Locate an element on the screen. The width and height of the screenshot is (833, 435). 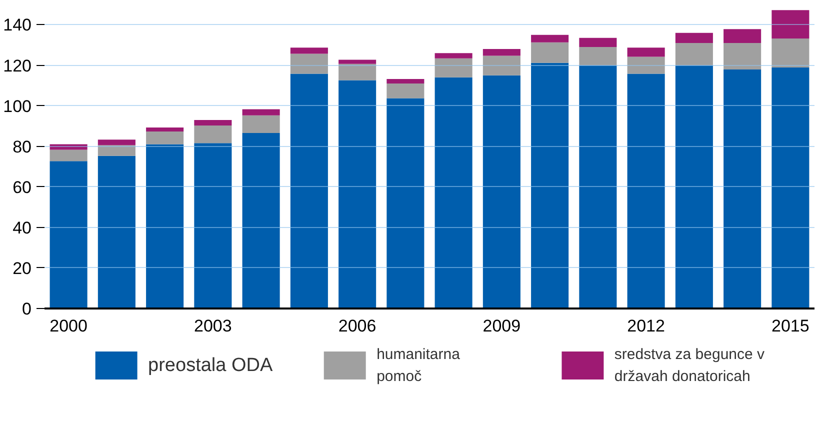
x-tick-label: 2009 is located at coordinates (501, 326).